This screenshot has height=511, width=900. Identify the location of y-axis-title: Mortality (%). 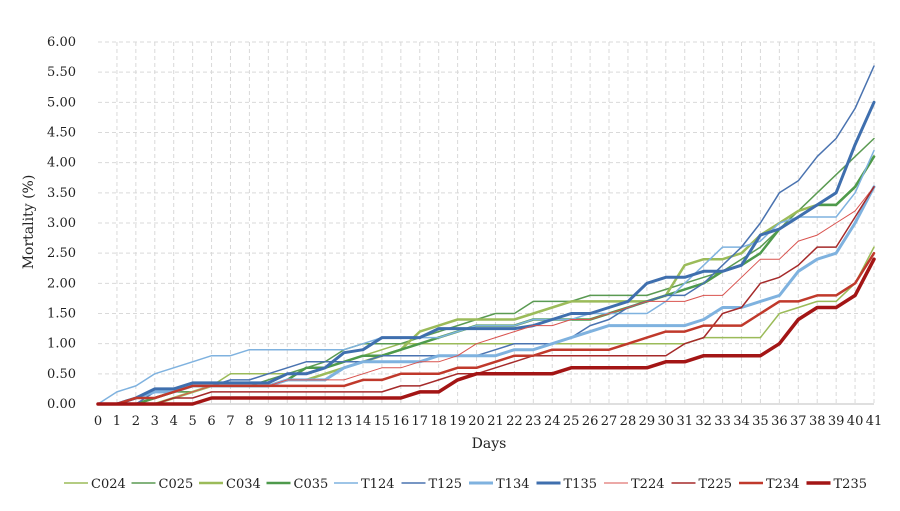
(29, 222).